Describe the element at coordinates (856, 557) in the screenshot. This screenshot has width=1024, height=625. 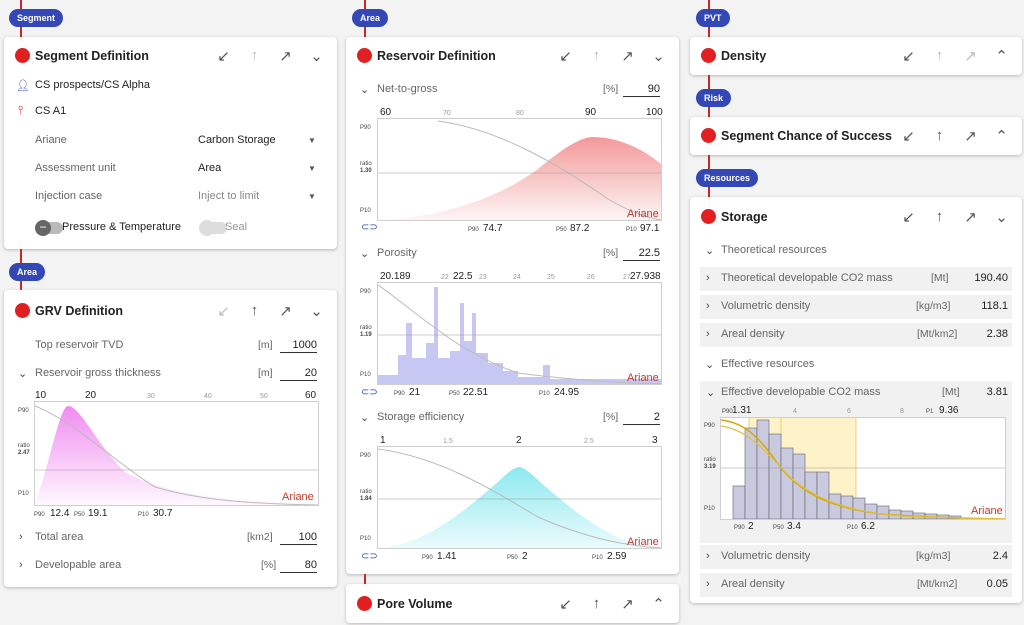
I see `list-item: › Volumetric density [kg/m3] 2.4` at that location.